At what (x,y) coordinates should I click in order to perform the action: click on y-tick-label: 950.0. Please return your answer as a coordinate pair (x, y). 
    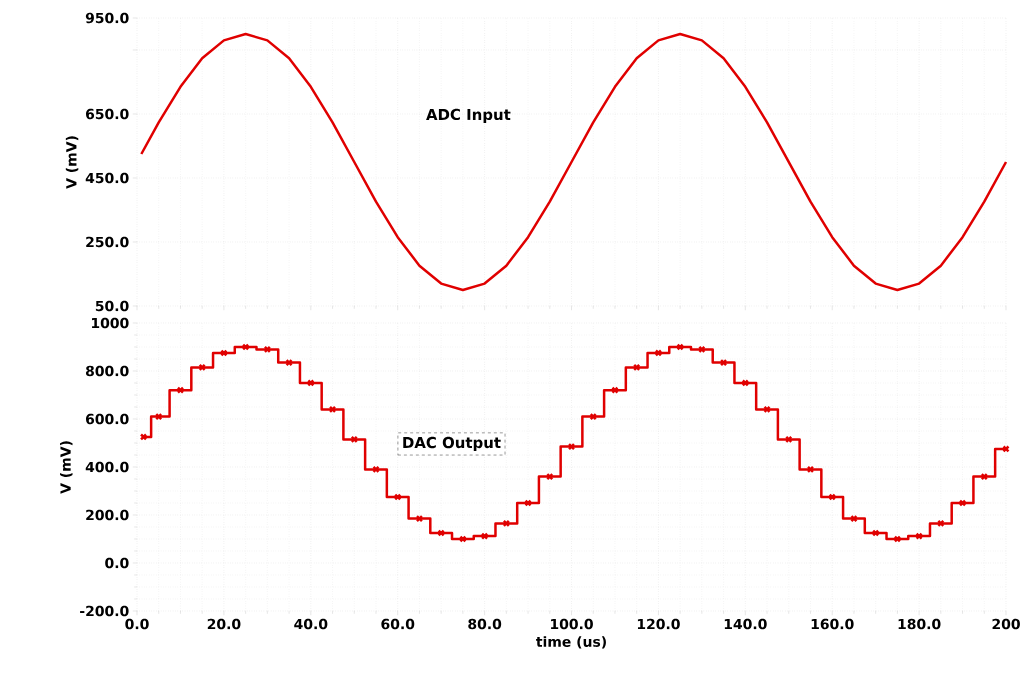
    Looking at the image, I should click on (107, 18).